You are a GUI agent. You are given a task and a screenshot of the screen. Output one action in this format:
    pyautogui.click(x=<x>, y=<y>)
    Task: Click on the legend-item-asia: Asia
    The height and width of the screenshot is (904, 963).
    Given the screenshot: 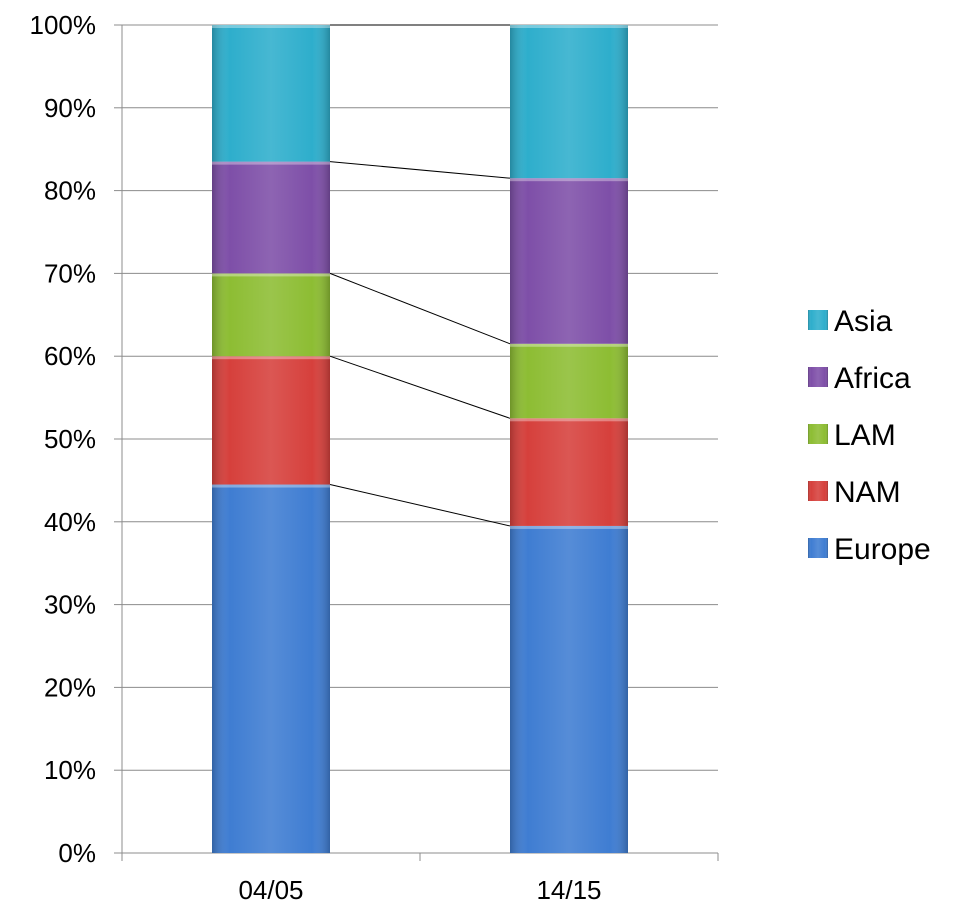 What is the action you would take?
    pyautogui.click(x=850, y=321)
    